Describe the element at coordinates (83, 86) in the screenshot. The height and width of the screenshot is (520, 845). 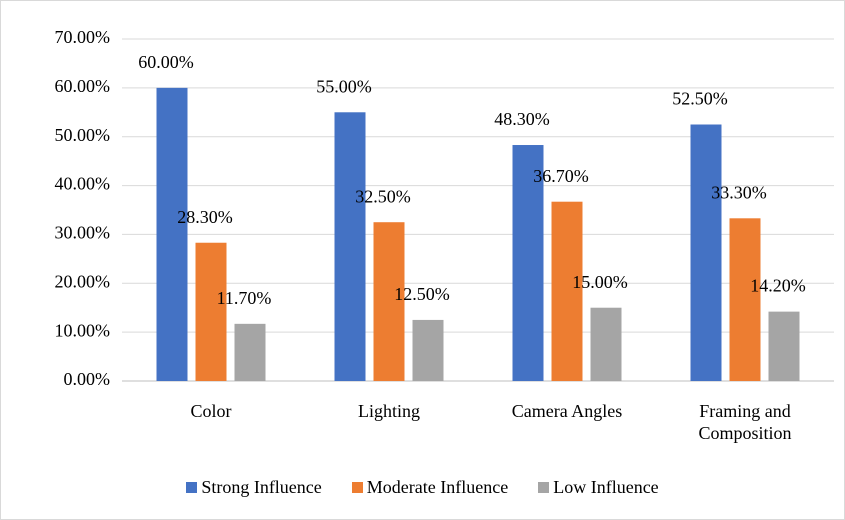
I see `y-tick-label: 60.00%` at that location.